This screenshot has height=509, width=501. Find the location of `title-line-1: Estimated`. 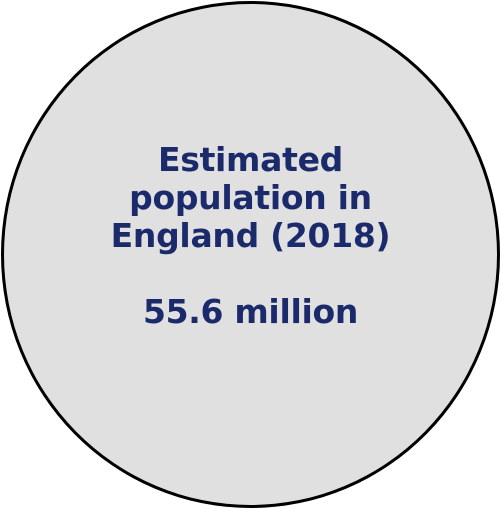

title-line-1: Estimated is located at coordinates (250, 159).